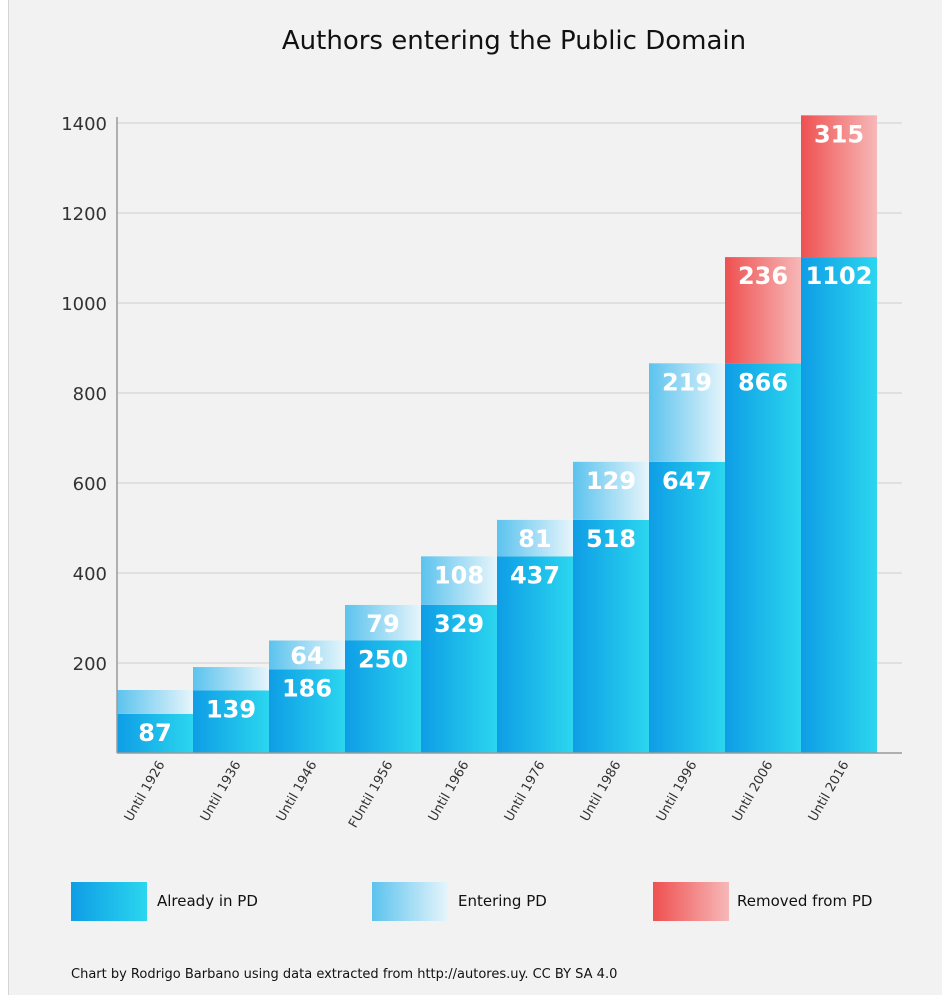 The height and width of the screenshot is (995, 942). What do you see at coordinates (207, 901) in the screenshot?
I see `legend-label: Already in PD` at bounding box center [207, 901].